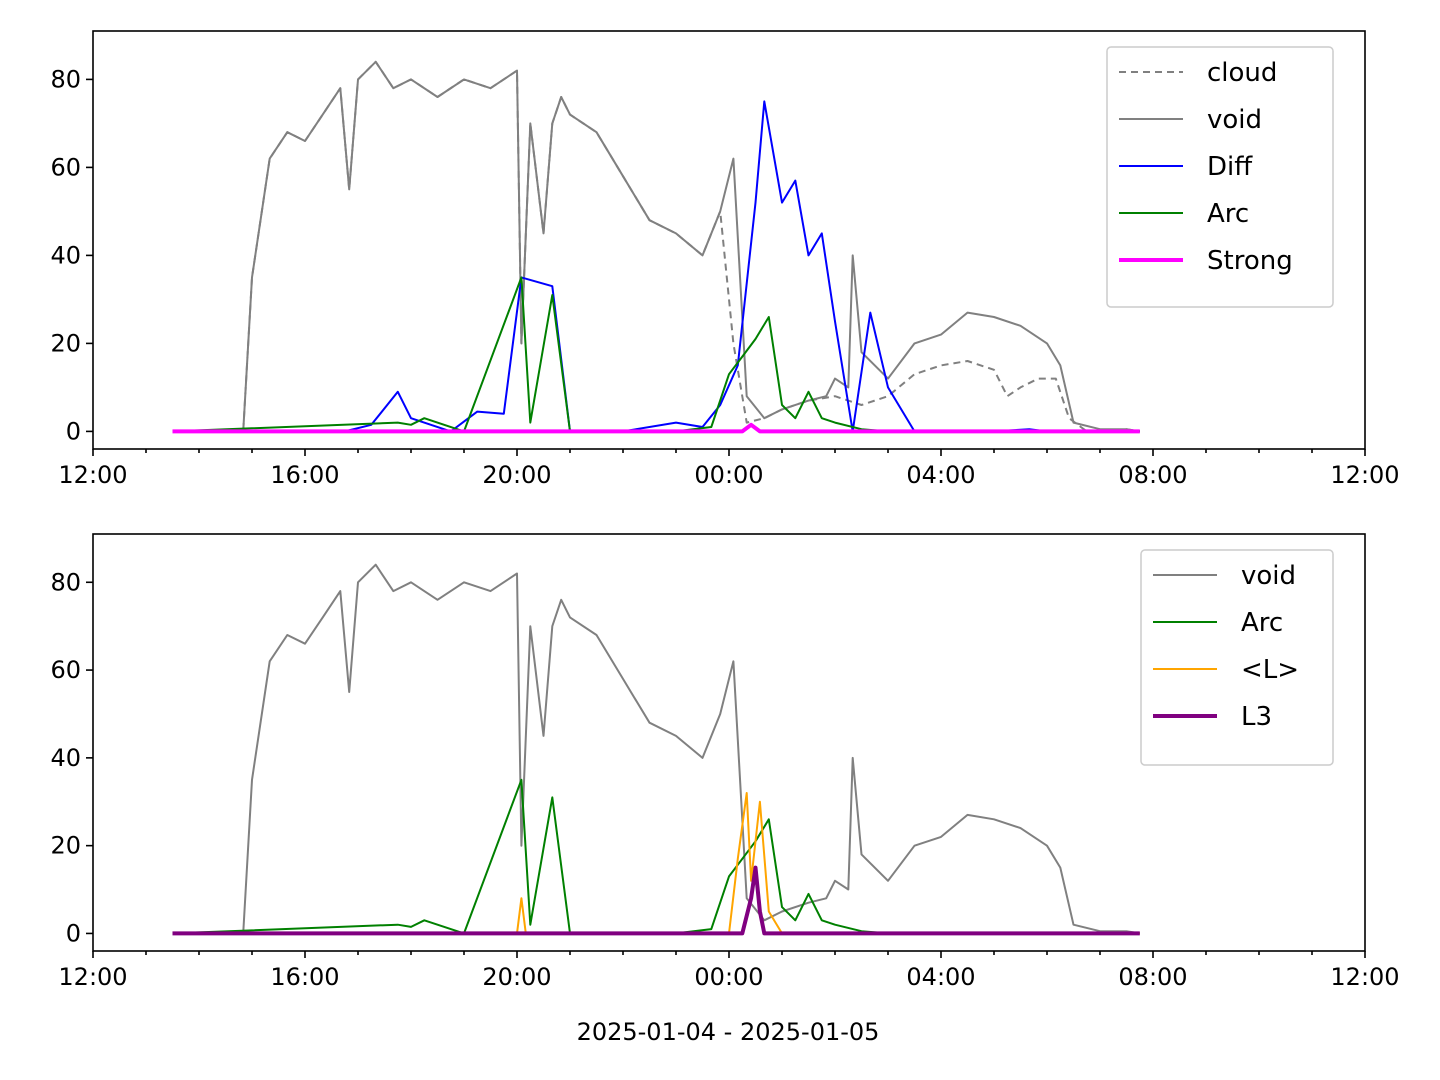 The height and width of the screenshot is (1080, 1440). Describe the element at coordinates (656, 863) in the screenshot. I see `series-line-l` at that location.